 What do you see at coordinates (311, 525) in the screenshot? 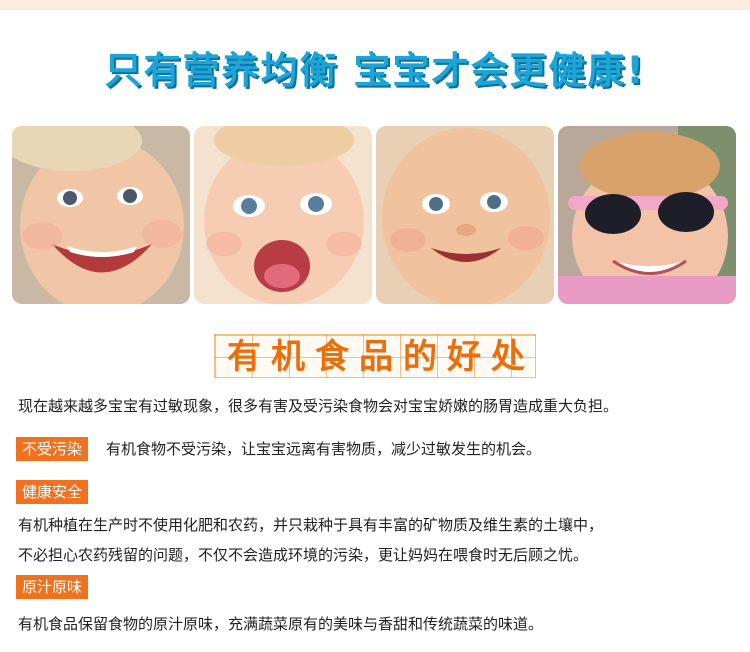
I see `benefit-2-text-line-1: 有机种植在生产时不使用化肥和农药，并只栽种于具有丰富的矿物质及维生素的土壤中，` at bounding box center [311, 525].